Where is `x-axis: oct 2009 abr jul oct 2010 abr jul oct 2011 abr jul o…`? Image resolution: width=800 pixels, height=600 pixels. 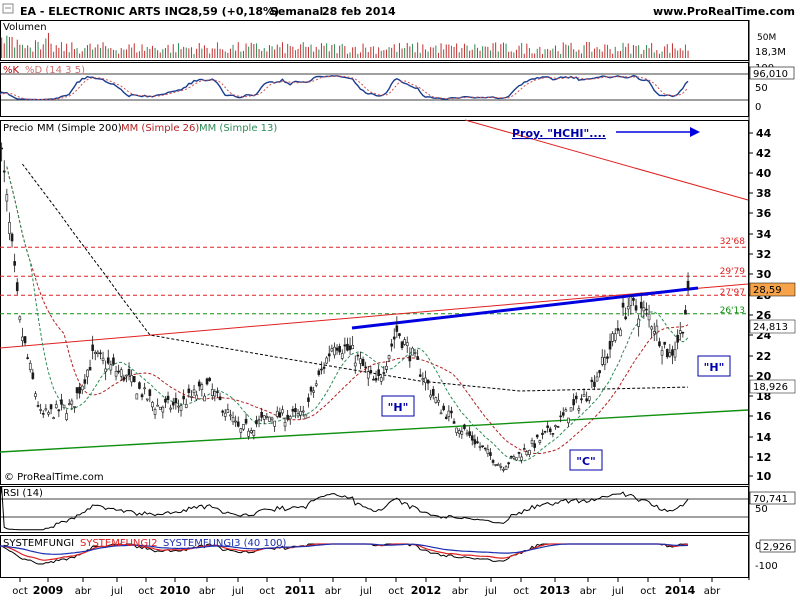
x-axis: oct 2009 abr jul oct 2010 abr jul oct 2011 abr jul o… is located at coordinates (366, 587).